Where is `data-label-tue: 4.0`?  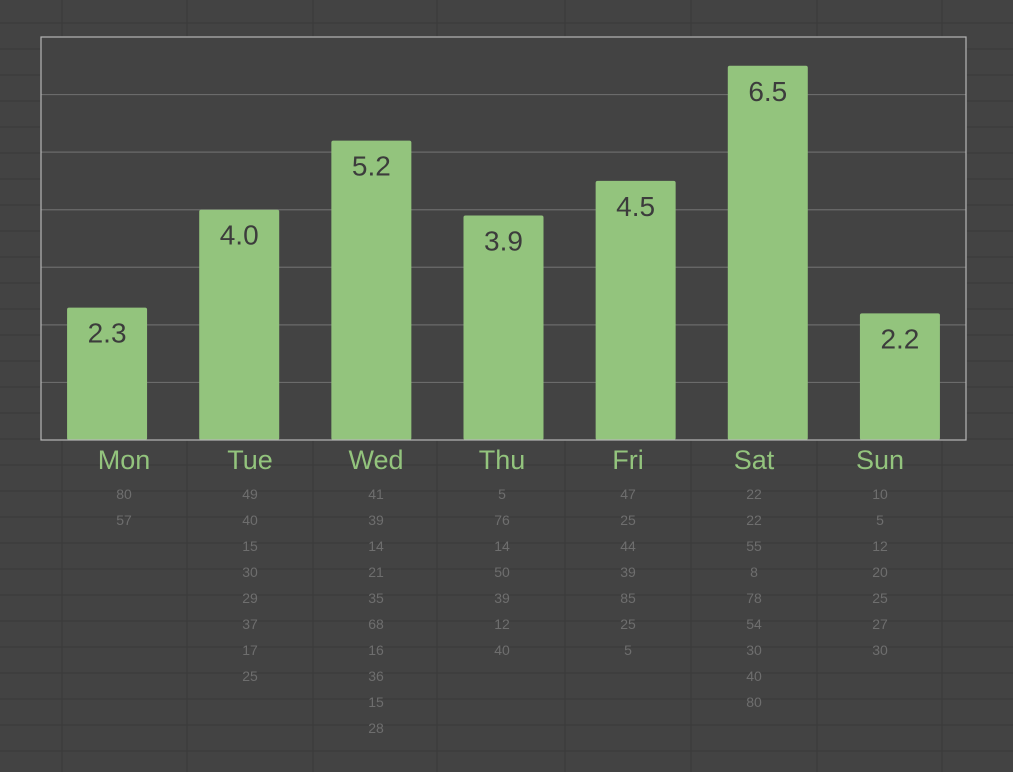 data-label-tue: 4.0 is located at coordinates (239, 235).